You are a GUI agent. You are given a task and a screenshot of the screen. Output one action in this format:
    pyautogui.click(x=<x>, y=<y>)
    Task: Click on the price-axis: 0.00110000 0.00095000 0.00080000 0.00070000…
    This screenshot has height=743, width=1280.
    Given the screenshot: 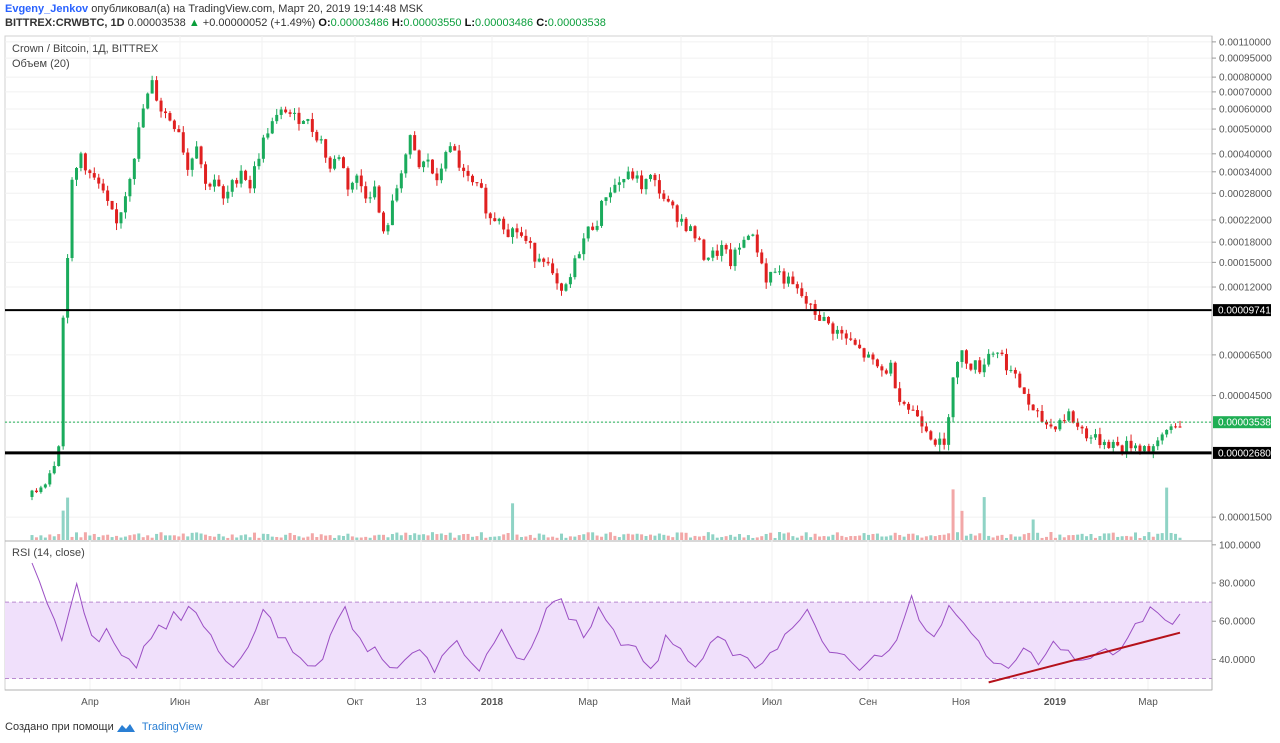 What is the action you would take?
    pyautogui.click(x=1241, y=363)
    